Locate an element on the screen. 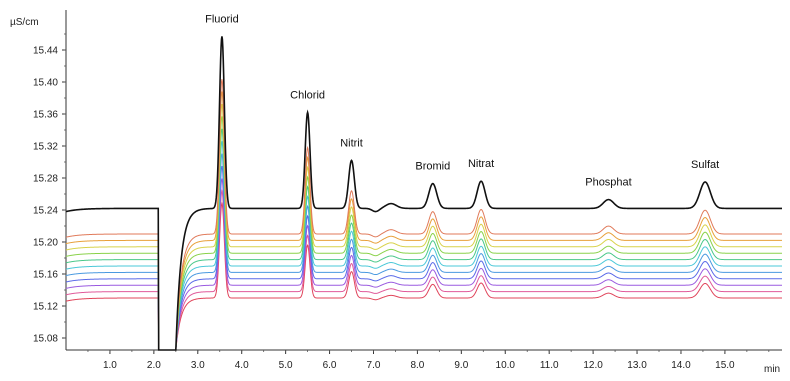  peak-label-sulfat: Sulfat is located at coordinates (705, 165).